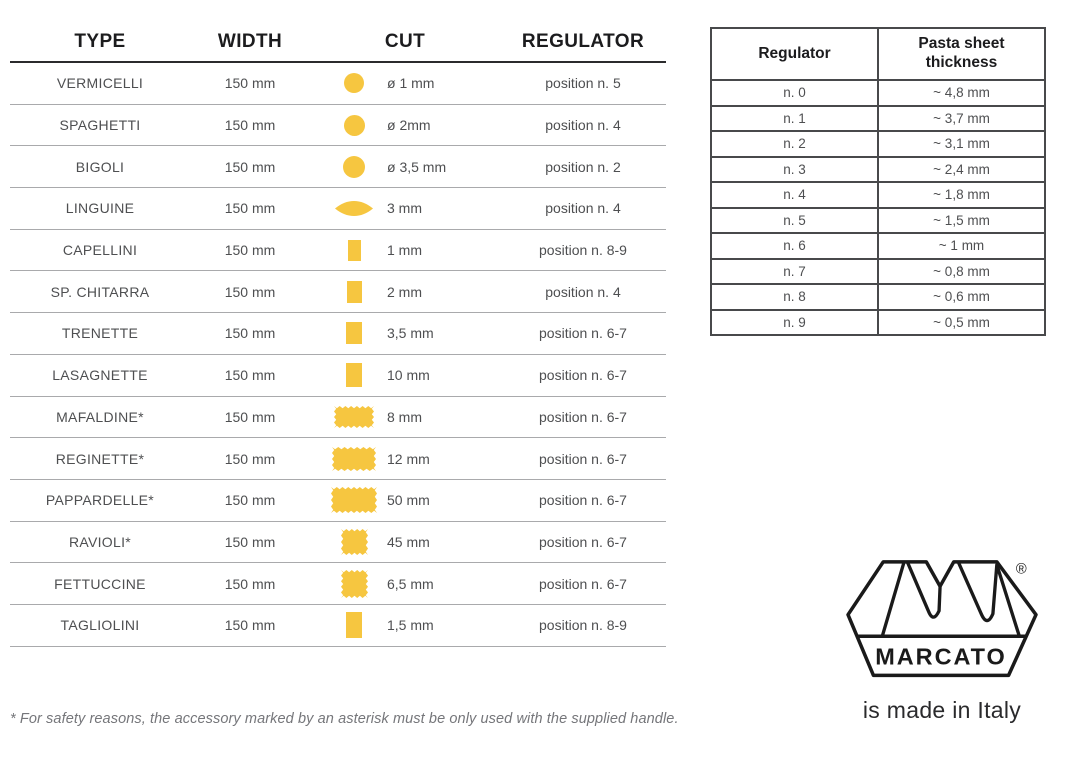  I want to click on sheet-thickness: ~ 3,7 mm, so click(961, 118).